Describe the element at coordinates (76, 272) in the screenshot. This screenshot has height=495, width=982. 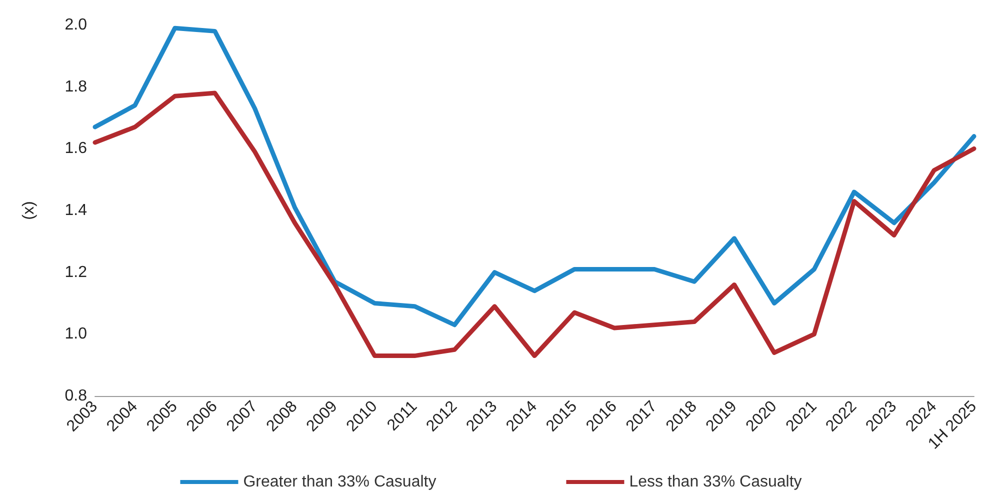
I see `y-tick-label: 1.2` at that location.